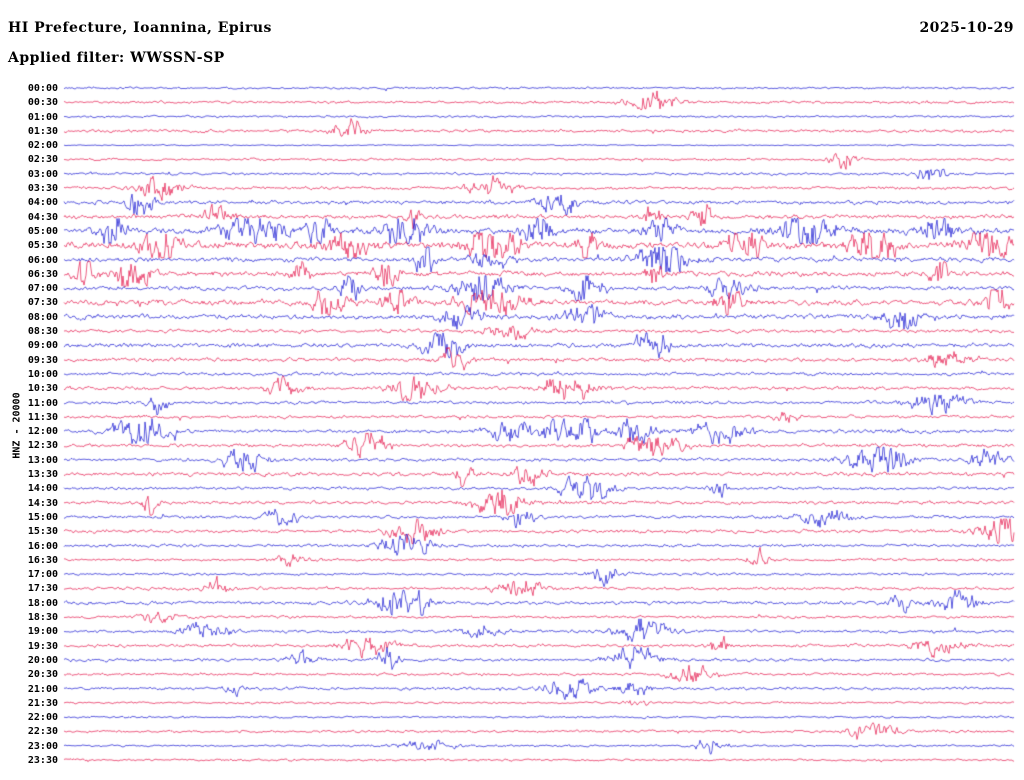 The image size is (1024, 780). What do you see at coordinates (42, 446) in the screenshot?
I see `row-label: 12:30` at bounding box center [42, 446].